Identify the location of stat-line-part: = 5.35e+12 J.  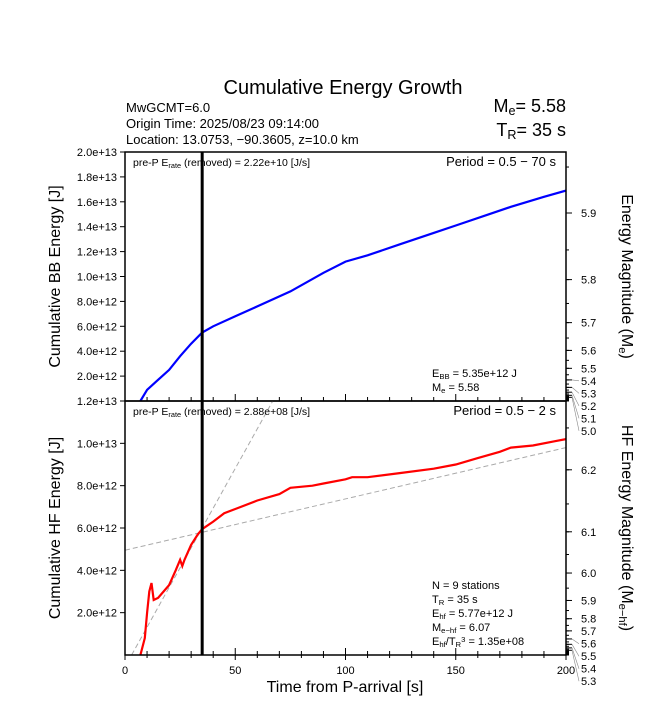
(483, 374).